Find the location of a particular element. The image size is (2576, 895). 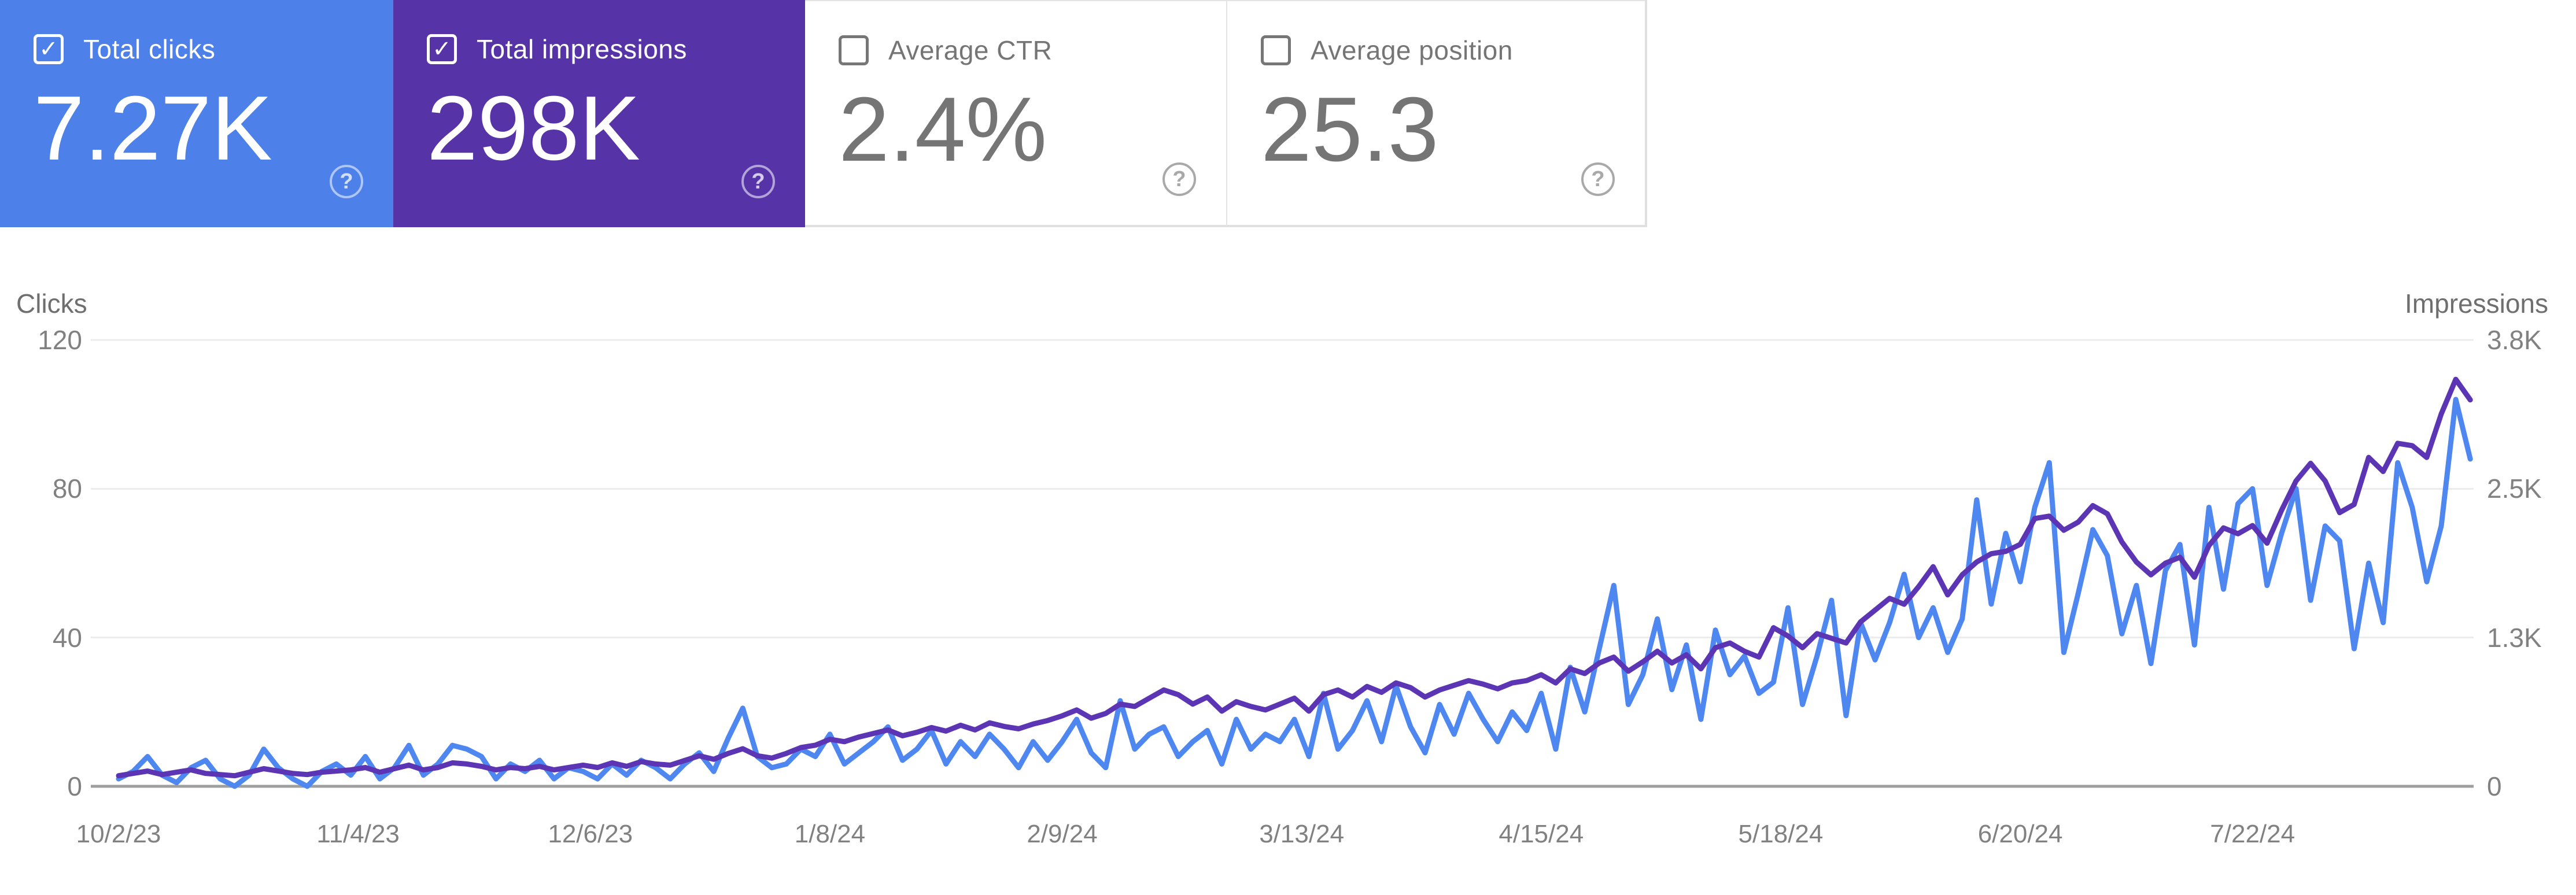

card-average-position: Average position 25.3 ? is located at coordinates (1436, 113).